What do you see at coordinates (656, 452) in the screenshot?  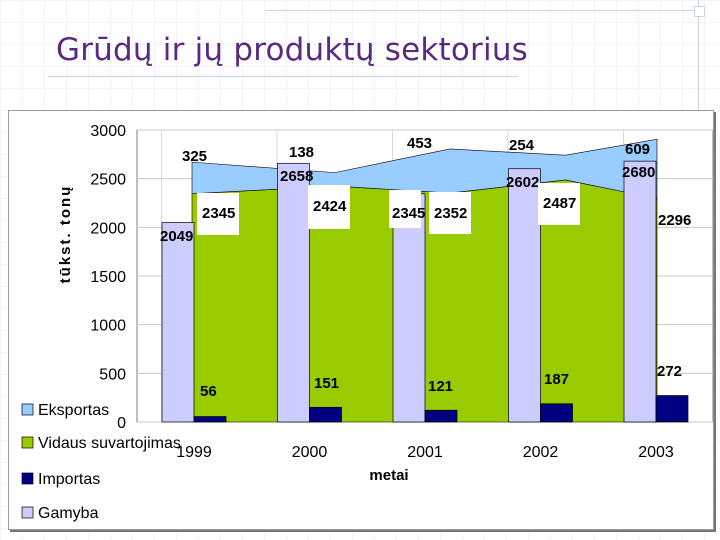 I see `x-tick-2003: 2003` at bounding box center [656, 452].